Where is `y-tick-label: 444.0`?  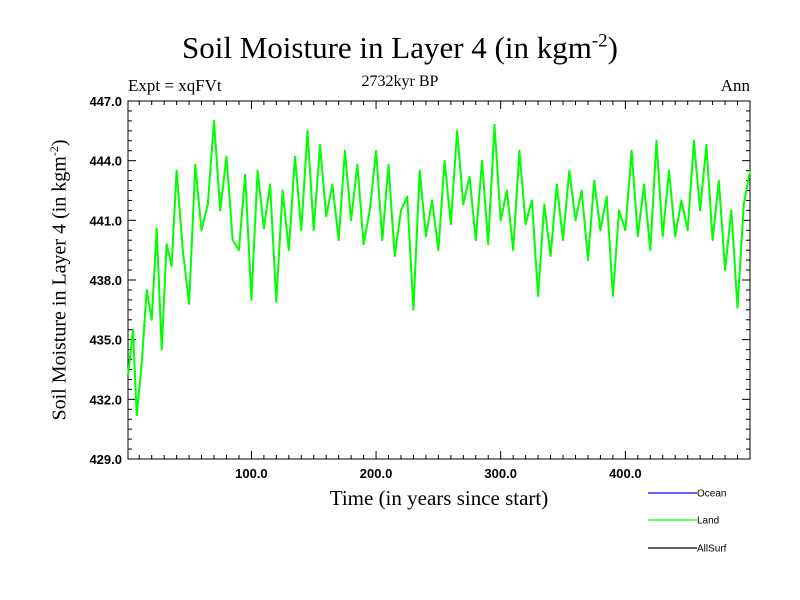
y-tick-label: 444.0 is located at coordinates (105, 161).